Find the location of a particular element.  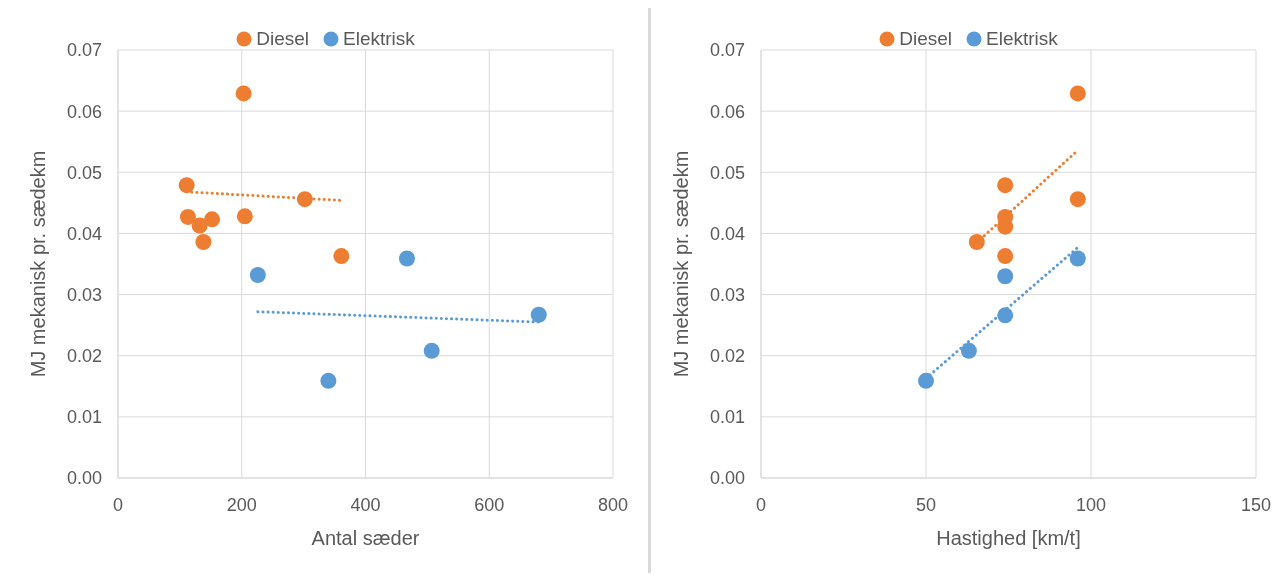

x-tick-label: 150 is located at coordinates (1256, 504).